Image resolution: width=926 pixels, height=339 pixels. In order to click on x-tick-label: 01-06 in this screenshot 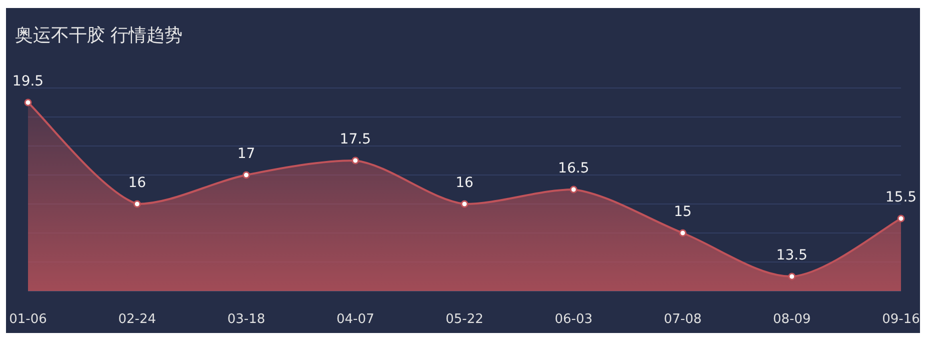, I will do `click(28, 319)`.